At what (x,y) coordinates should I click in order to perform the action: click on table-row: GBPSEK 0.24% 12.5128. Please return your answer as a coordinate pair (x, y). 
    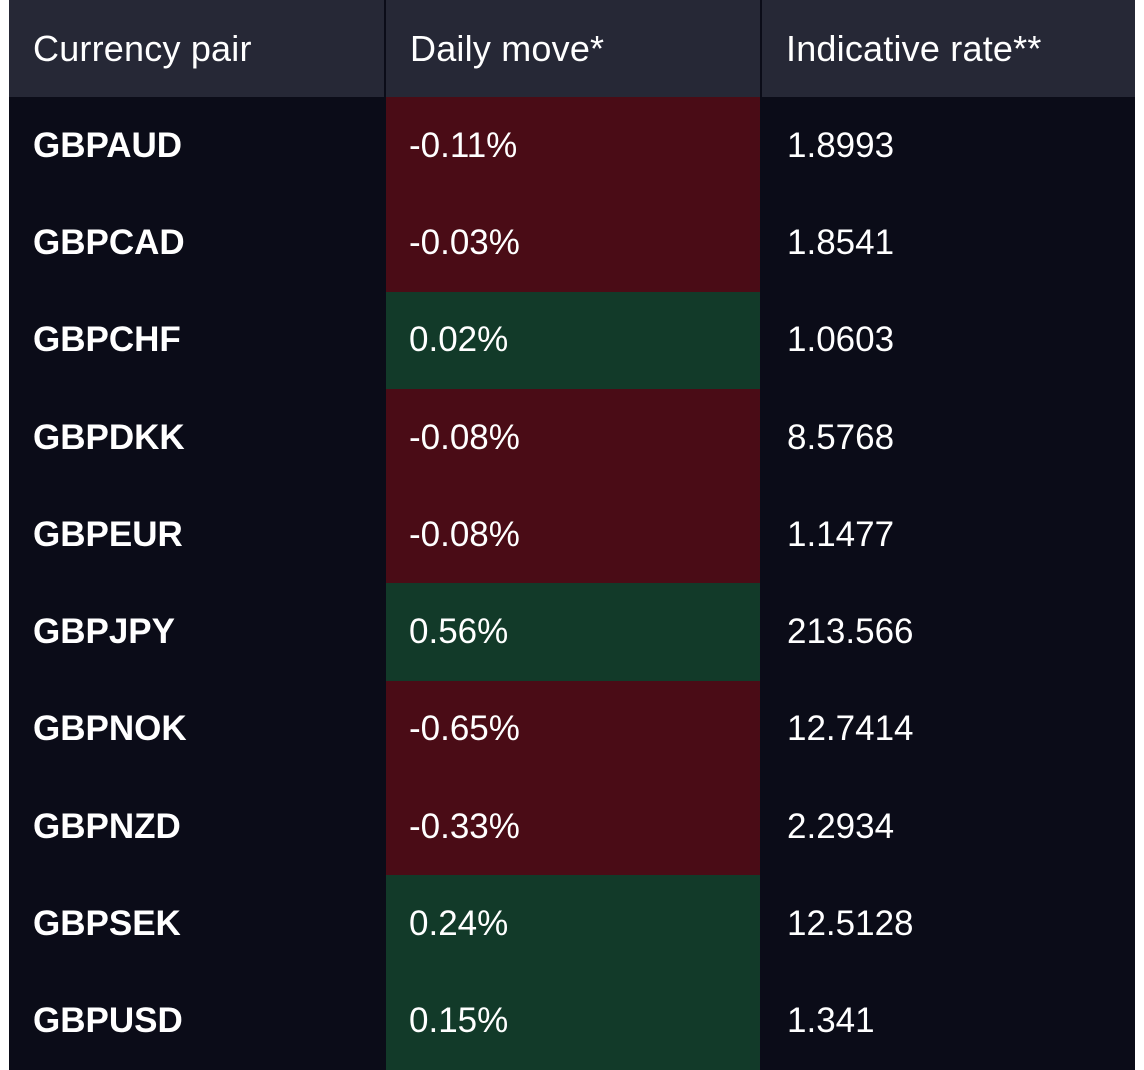
    Looking at the image, I should click on (572, 924).